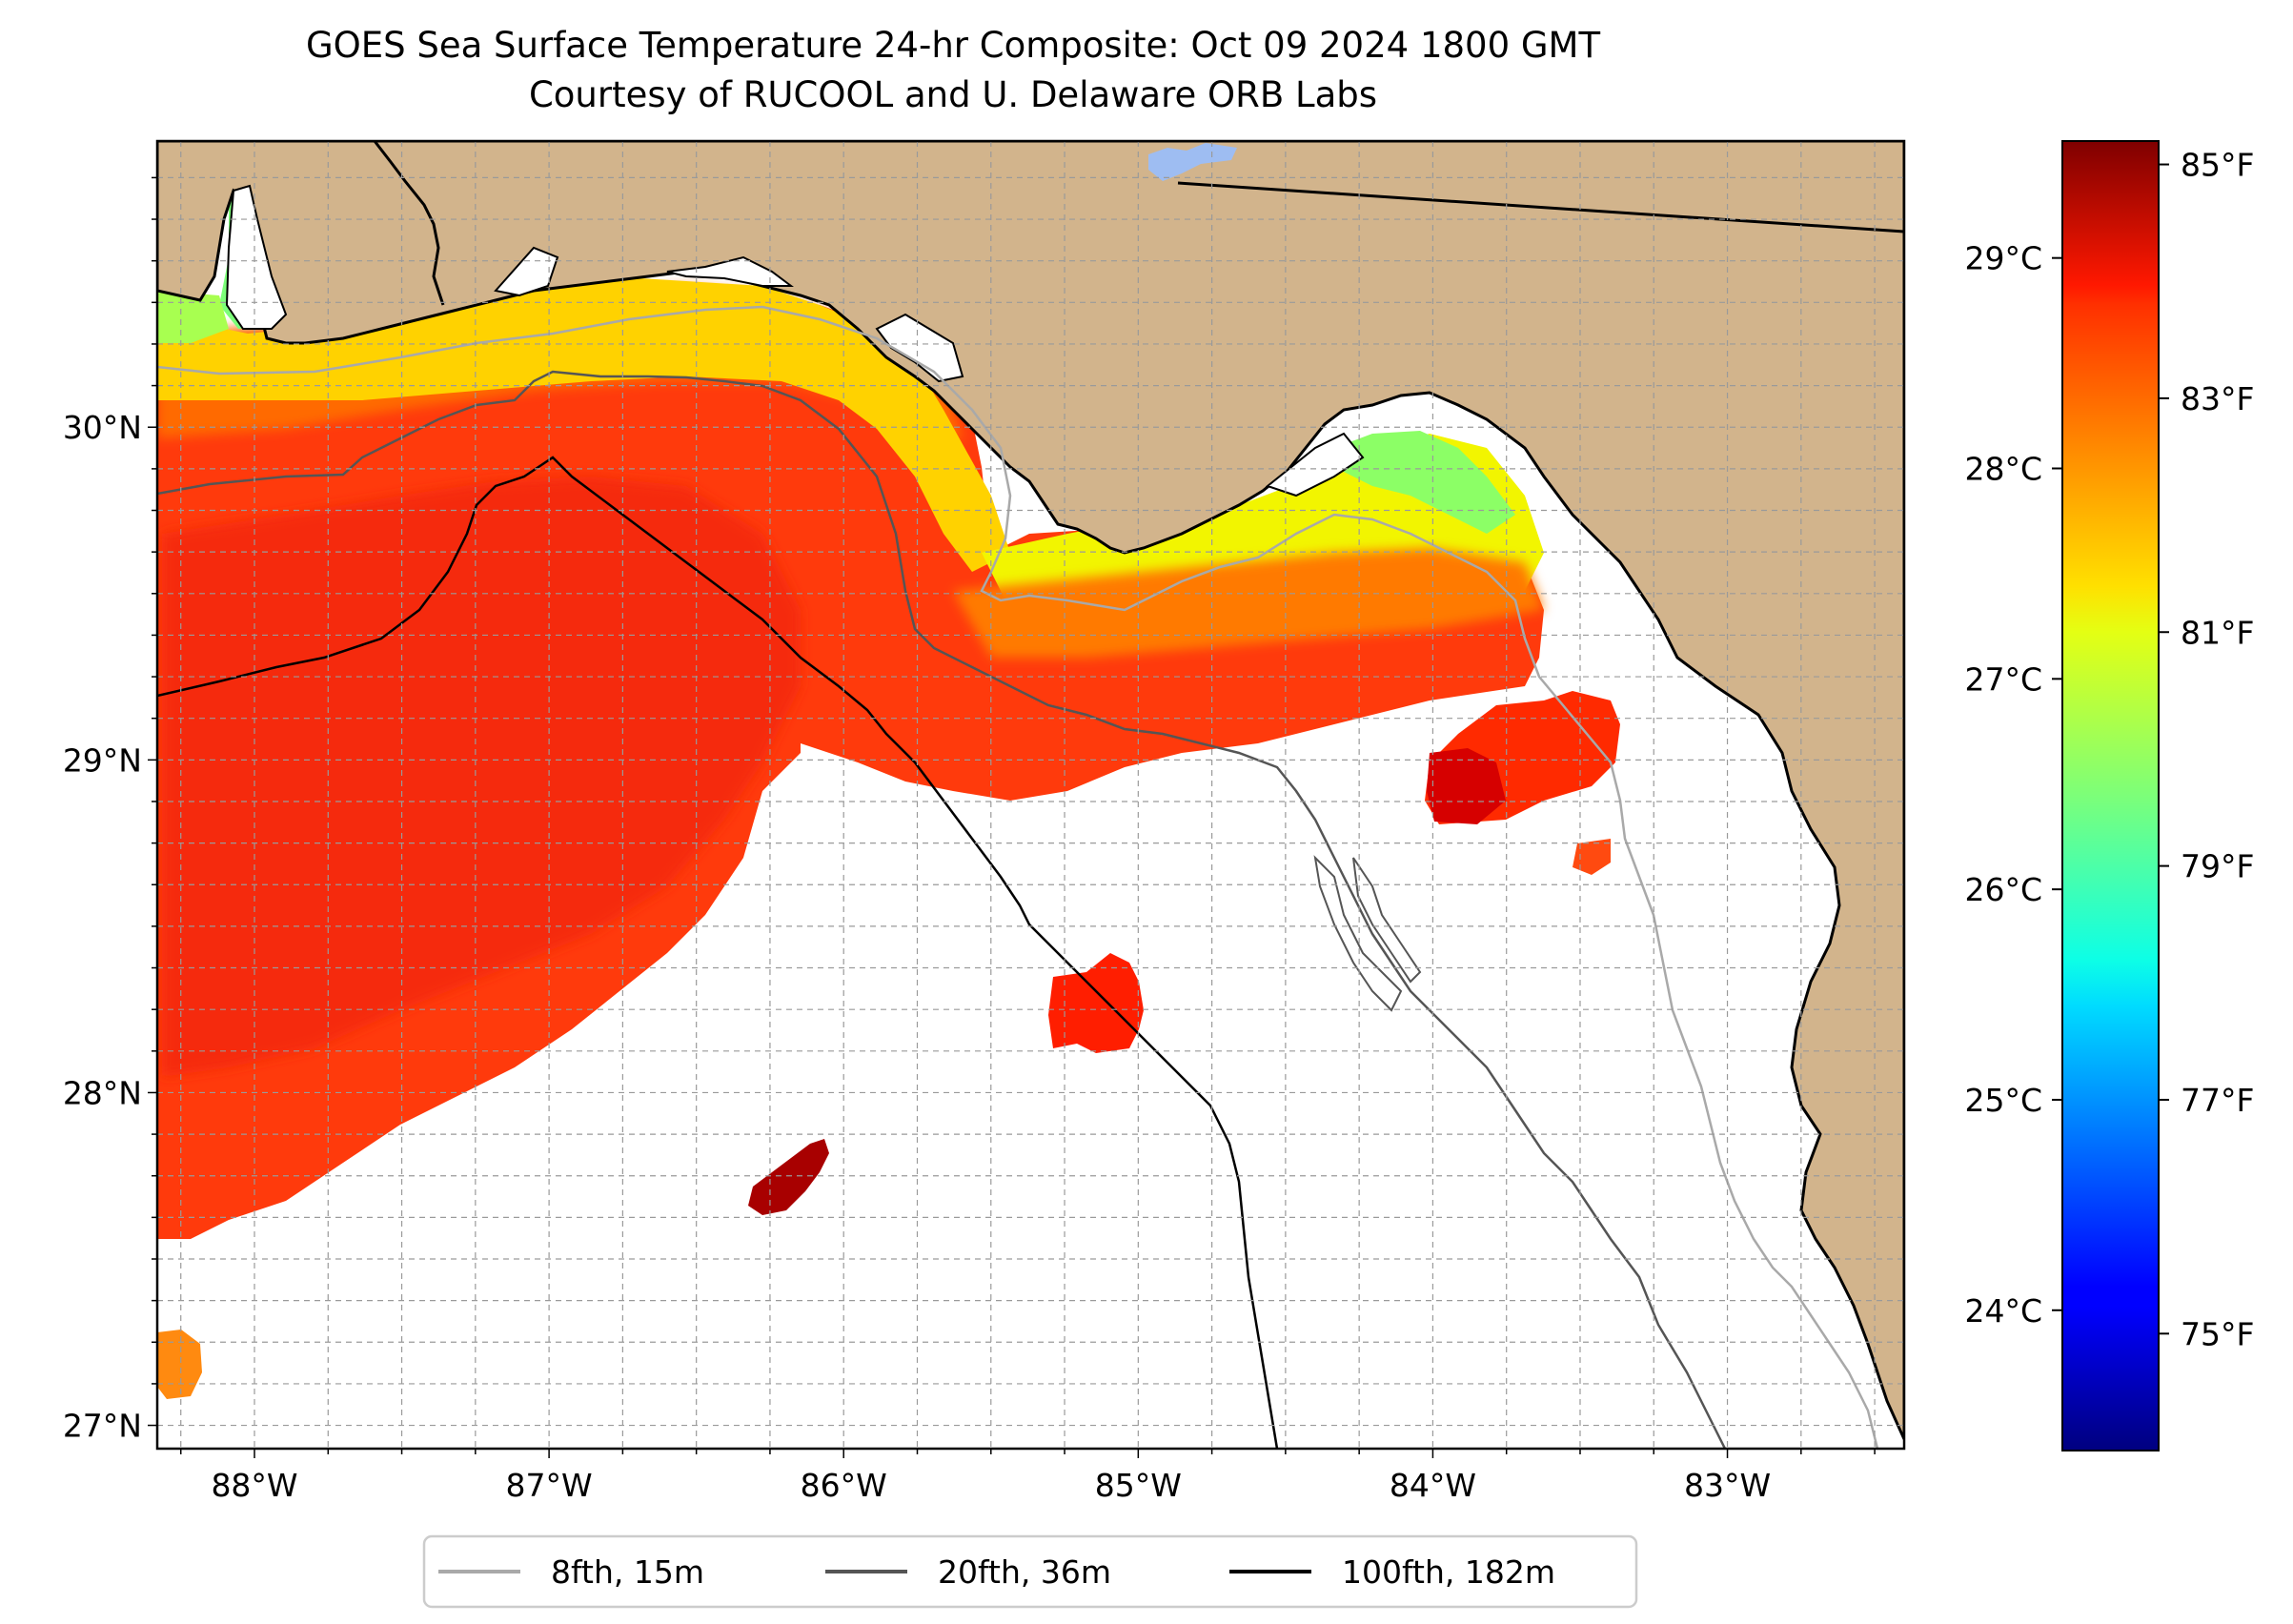  What do you see at coordinates (2003, 679) in the screenshot?
I see `colorbar-c-label: 27°C` at bounding box center [2003, 679].